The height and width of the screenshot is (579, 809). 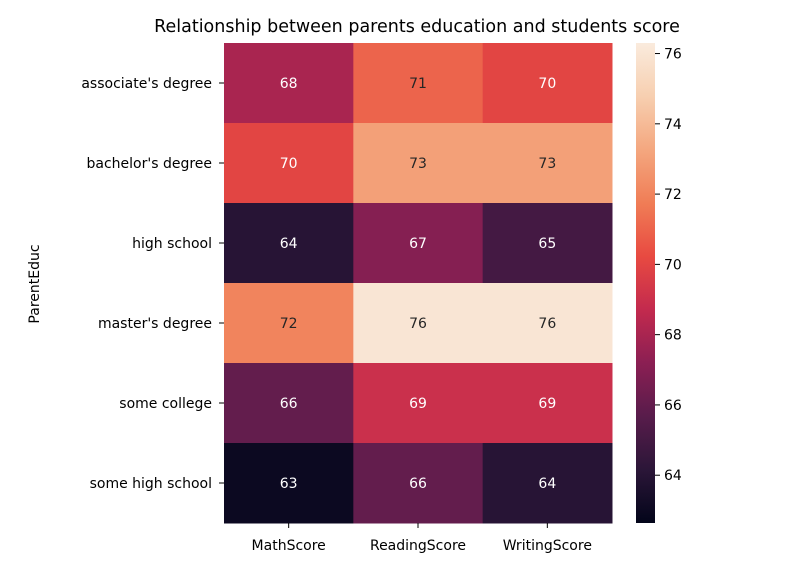 What do you see at coordinates (673, 125) in the screenshot?
I see `colorbar-tick-label: 74` at bounding box center [673, 125].